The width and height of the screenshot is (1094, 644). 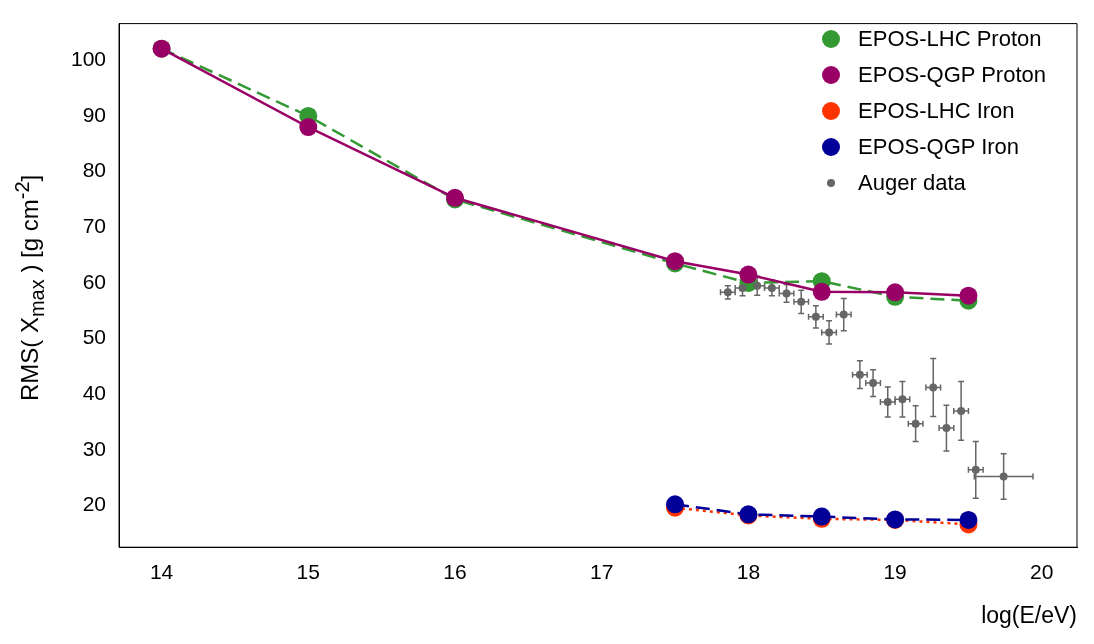 I want to click on y-tick-label: 50, so click(x=94, y=337).